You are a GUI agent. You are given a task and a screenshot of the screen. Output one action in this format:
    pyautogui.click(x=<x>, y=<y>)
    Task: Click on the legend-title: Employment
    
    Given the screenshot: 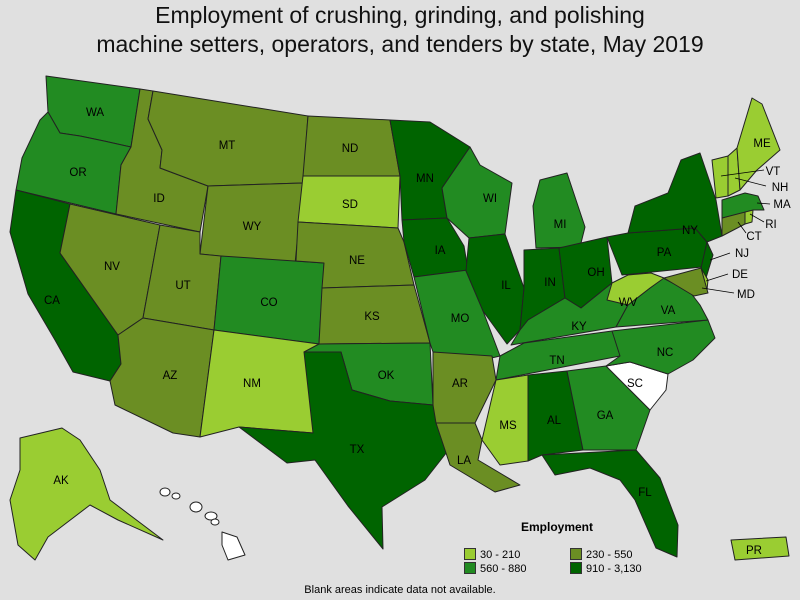 What is the action you would take?
    pyautogui.click(x=557, y=527)
    